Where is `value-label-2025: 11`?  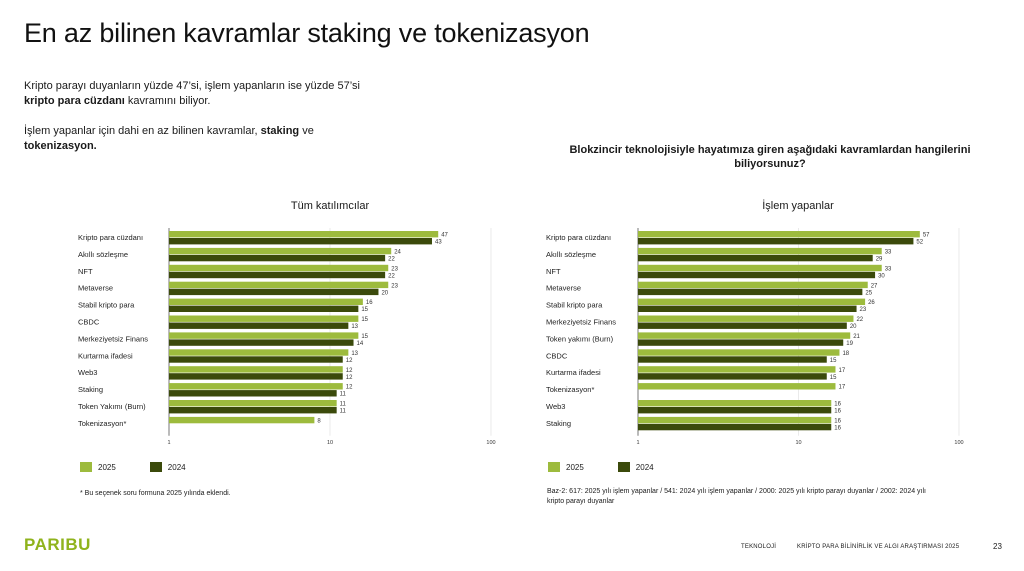
value-label-2025: 11 is located at coordinates (343, 405).